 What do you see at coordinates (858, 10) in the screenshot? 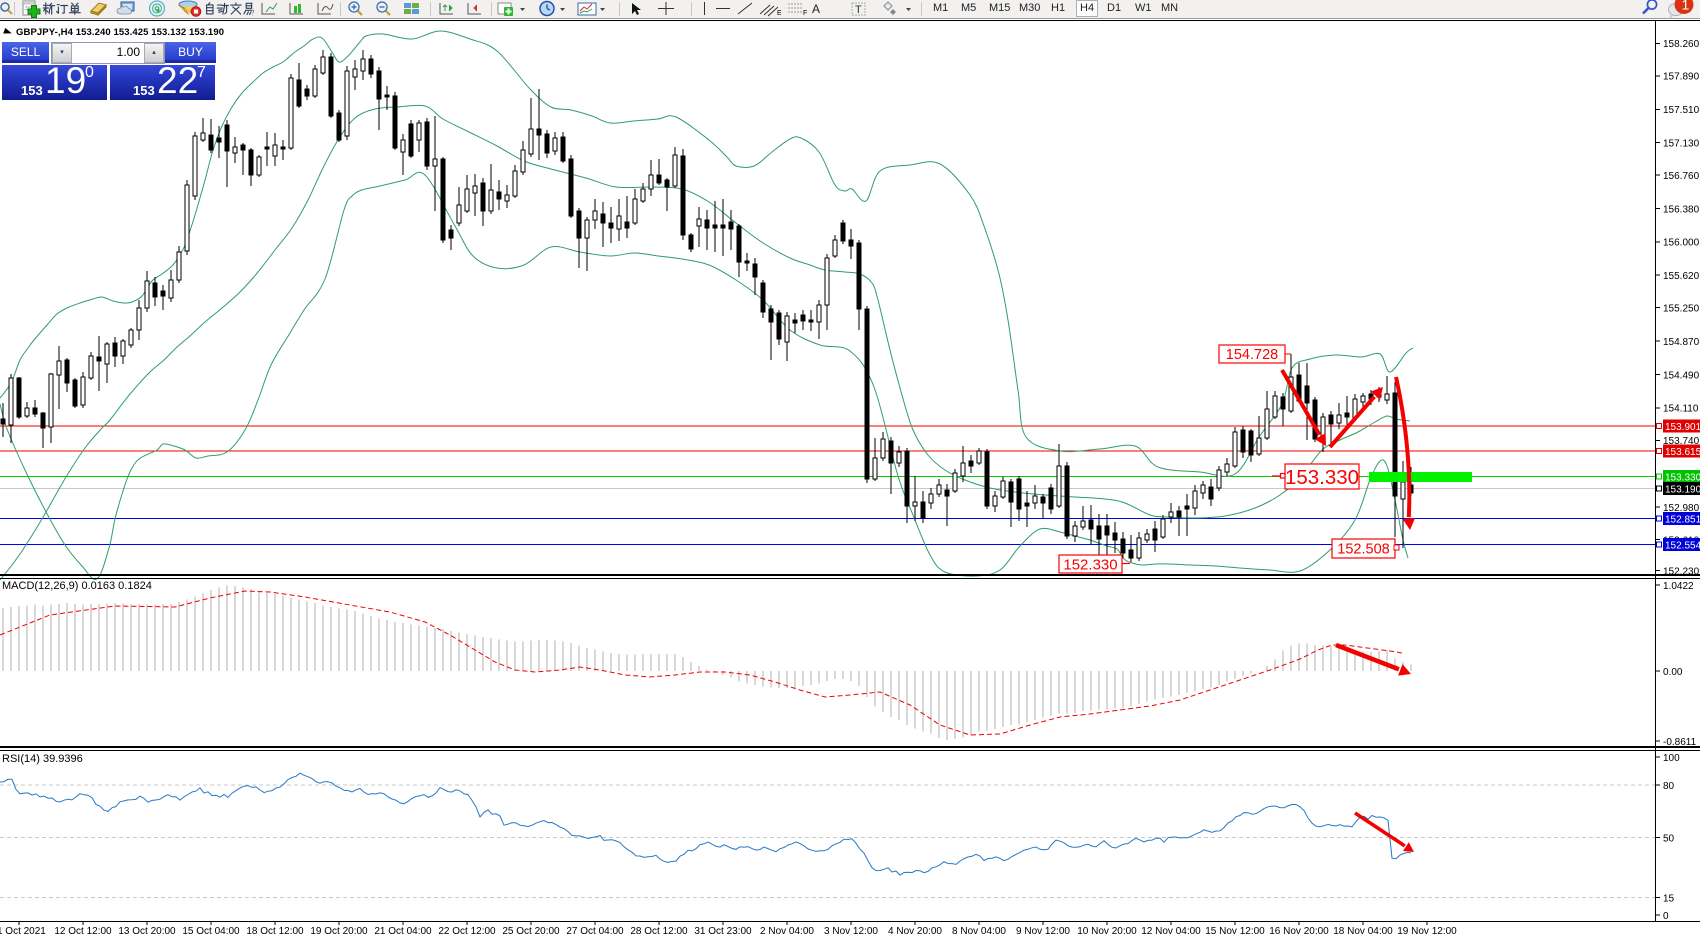
I see `svg-text: T` at bounding box center [858, 10].